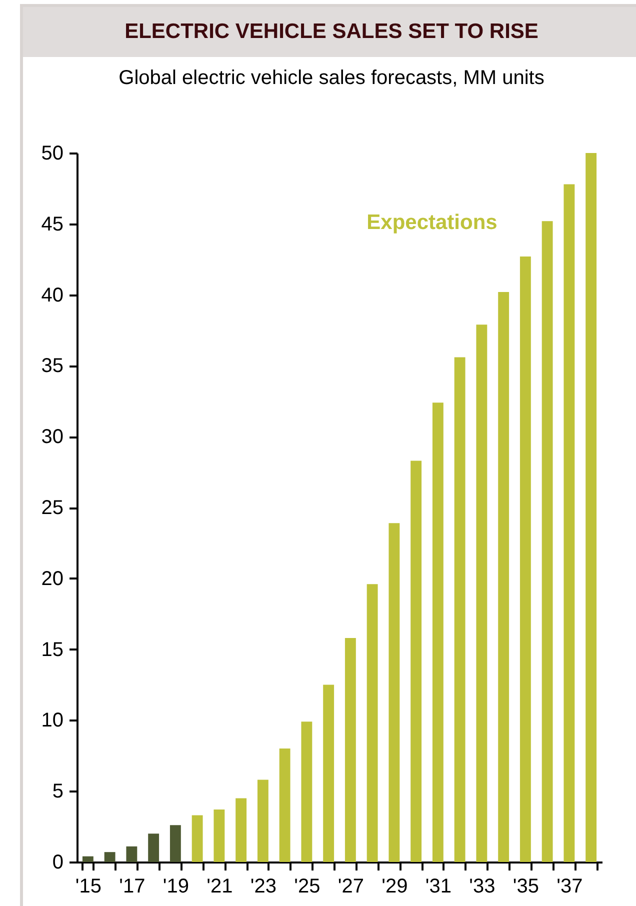 The image size is (636, 906). I want to click on x-tick-label: '29, so click(395, 887).